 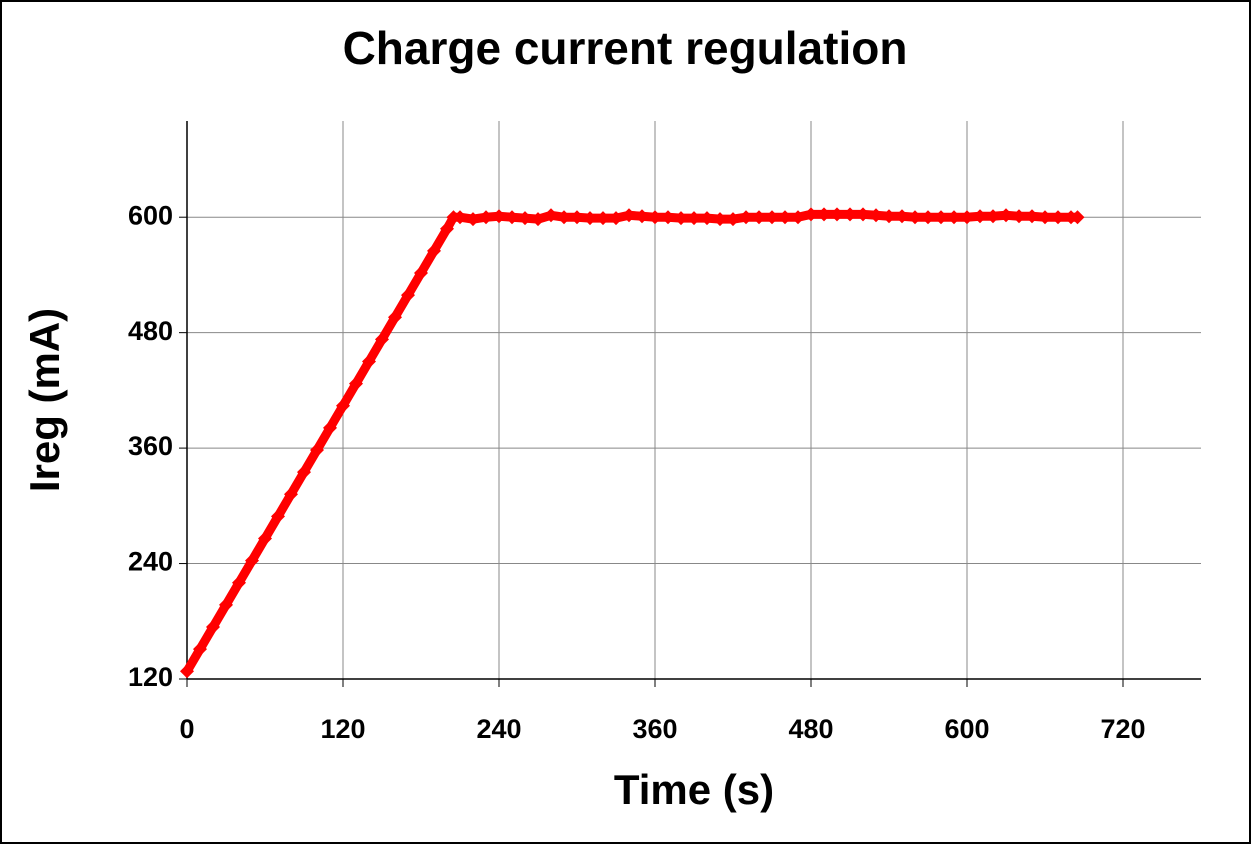 I want to click on y-axis-label: Ireg (mA), so click(x=44, y=400).